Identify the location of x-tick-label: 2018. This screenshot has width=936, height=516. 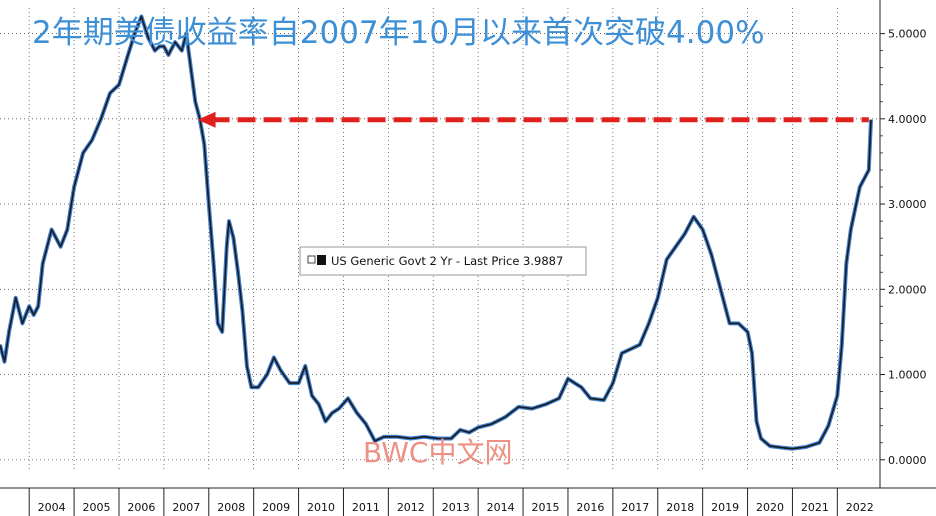
(680, 507).